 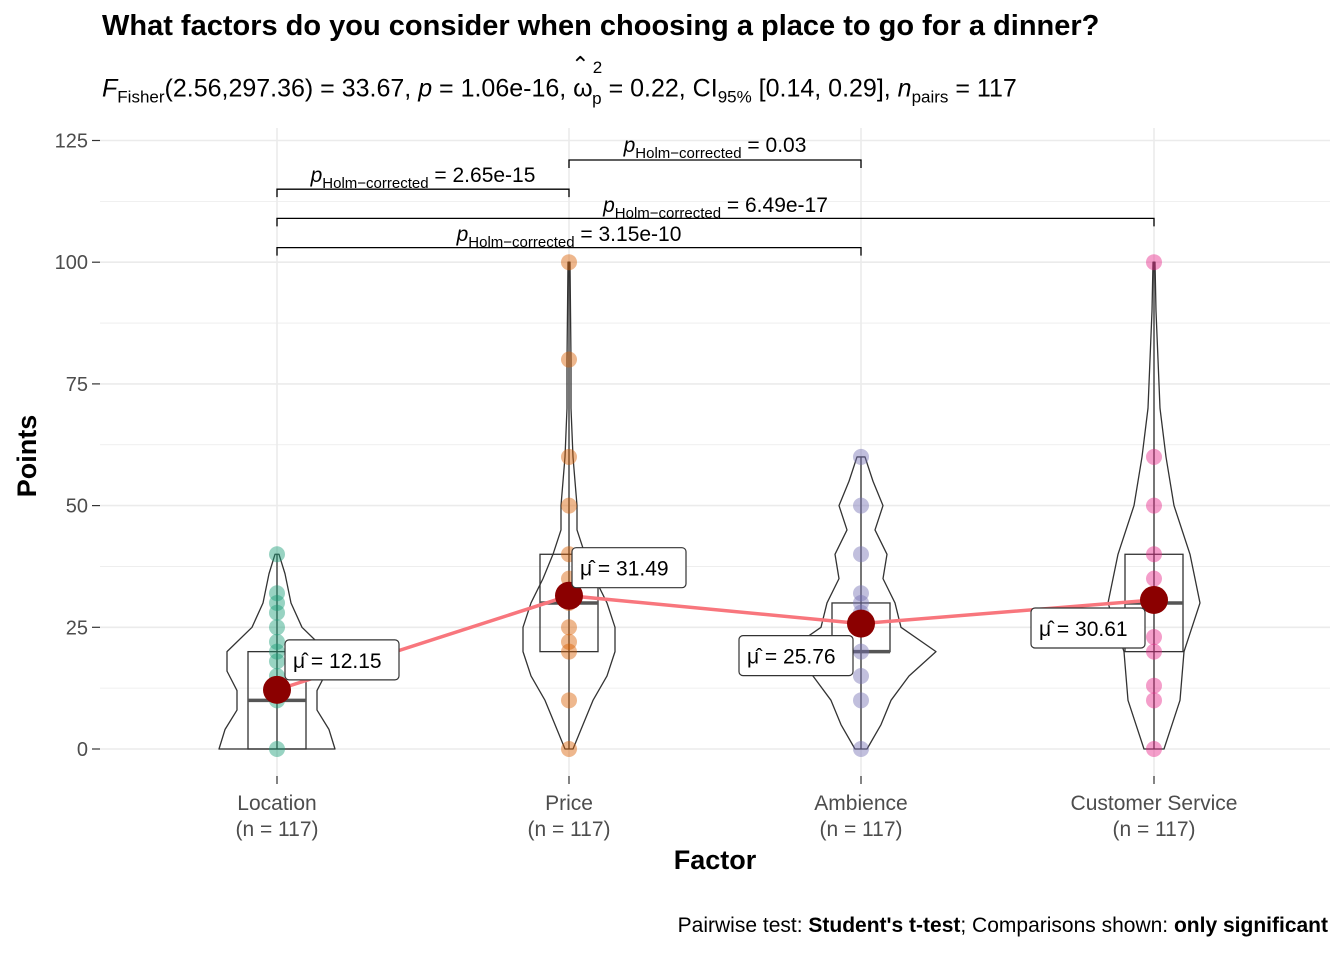 I want to click on mean-label-text: μ̂ = 12.15, so click(x=337, y=661).